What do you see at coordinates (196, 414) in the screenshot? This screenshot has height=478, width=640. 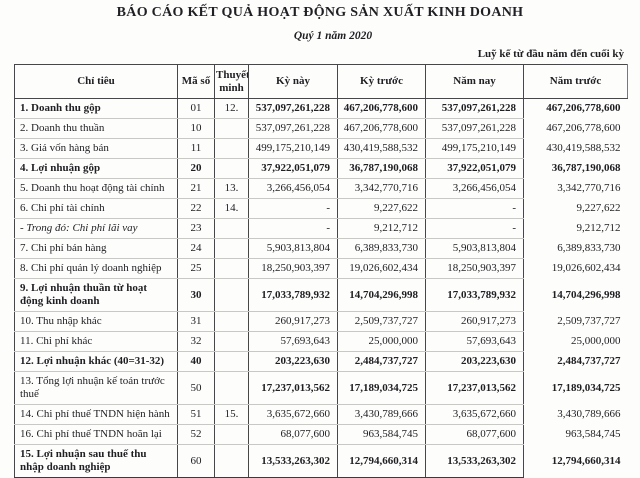 I see `cell-ma-so: 51` at bounding box center [196, 414].